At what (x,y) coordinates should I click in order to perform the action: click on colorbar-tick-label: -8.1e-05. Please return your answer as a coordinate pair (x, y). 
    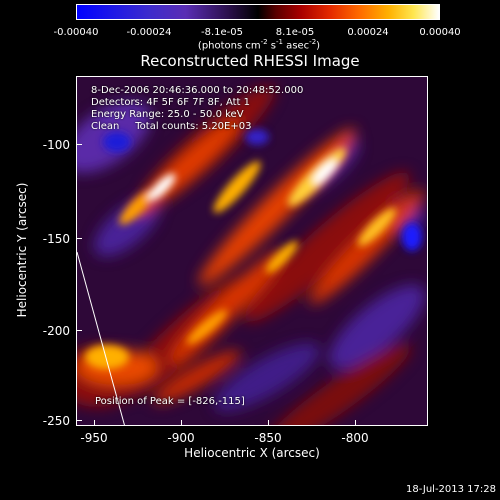
    Looking at the image, I should click on (222, 32).